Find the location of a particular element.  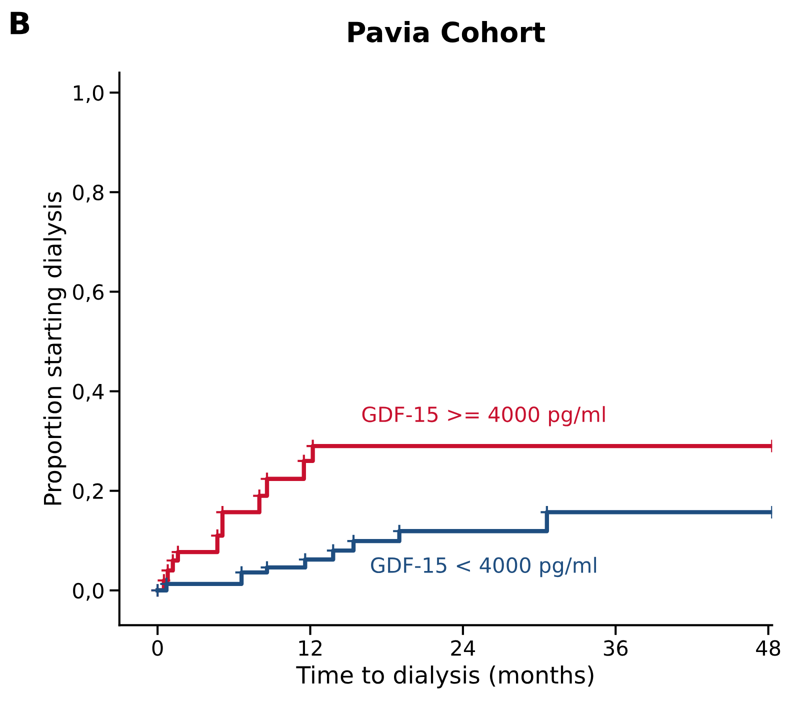

x-tick-label: 36 is located at coordinates (616, 648).